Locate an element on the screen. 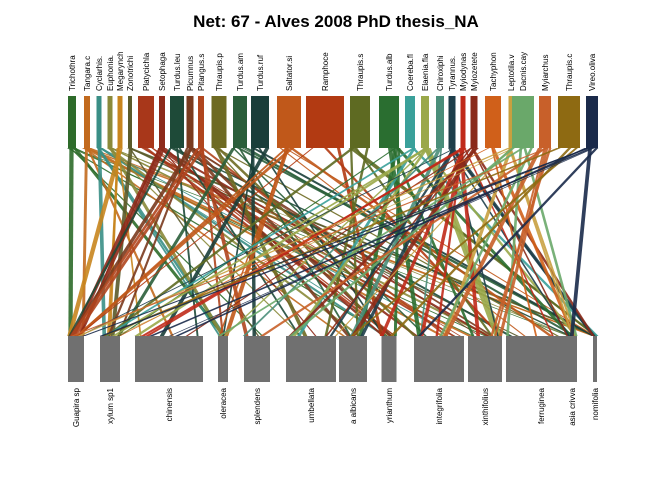 This screenshot has width=672, height=480. higher-species-label: Turdus.leu is located at coordinates (177, 73).